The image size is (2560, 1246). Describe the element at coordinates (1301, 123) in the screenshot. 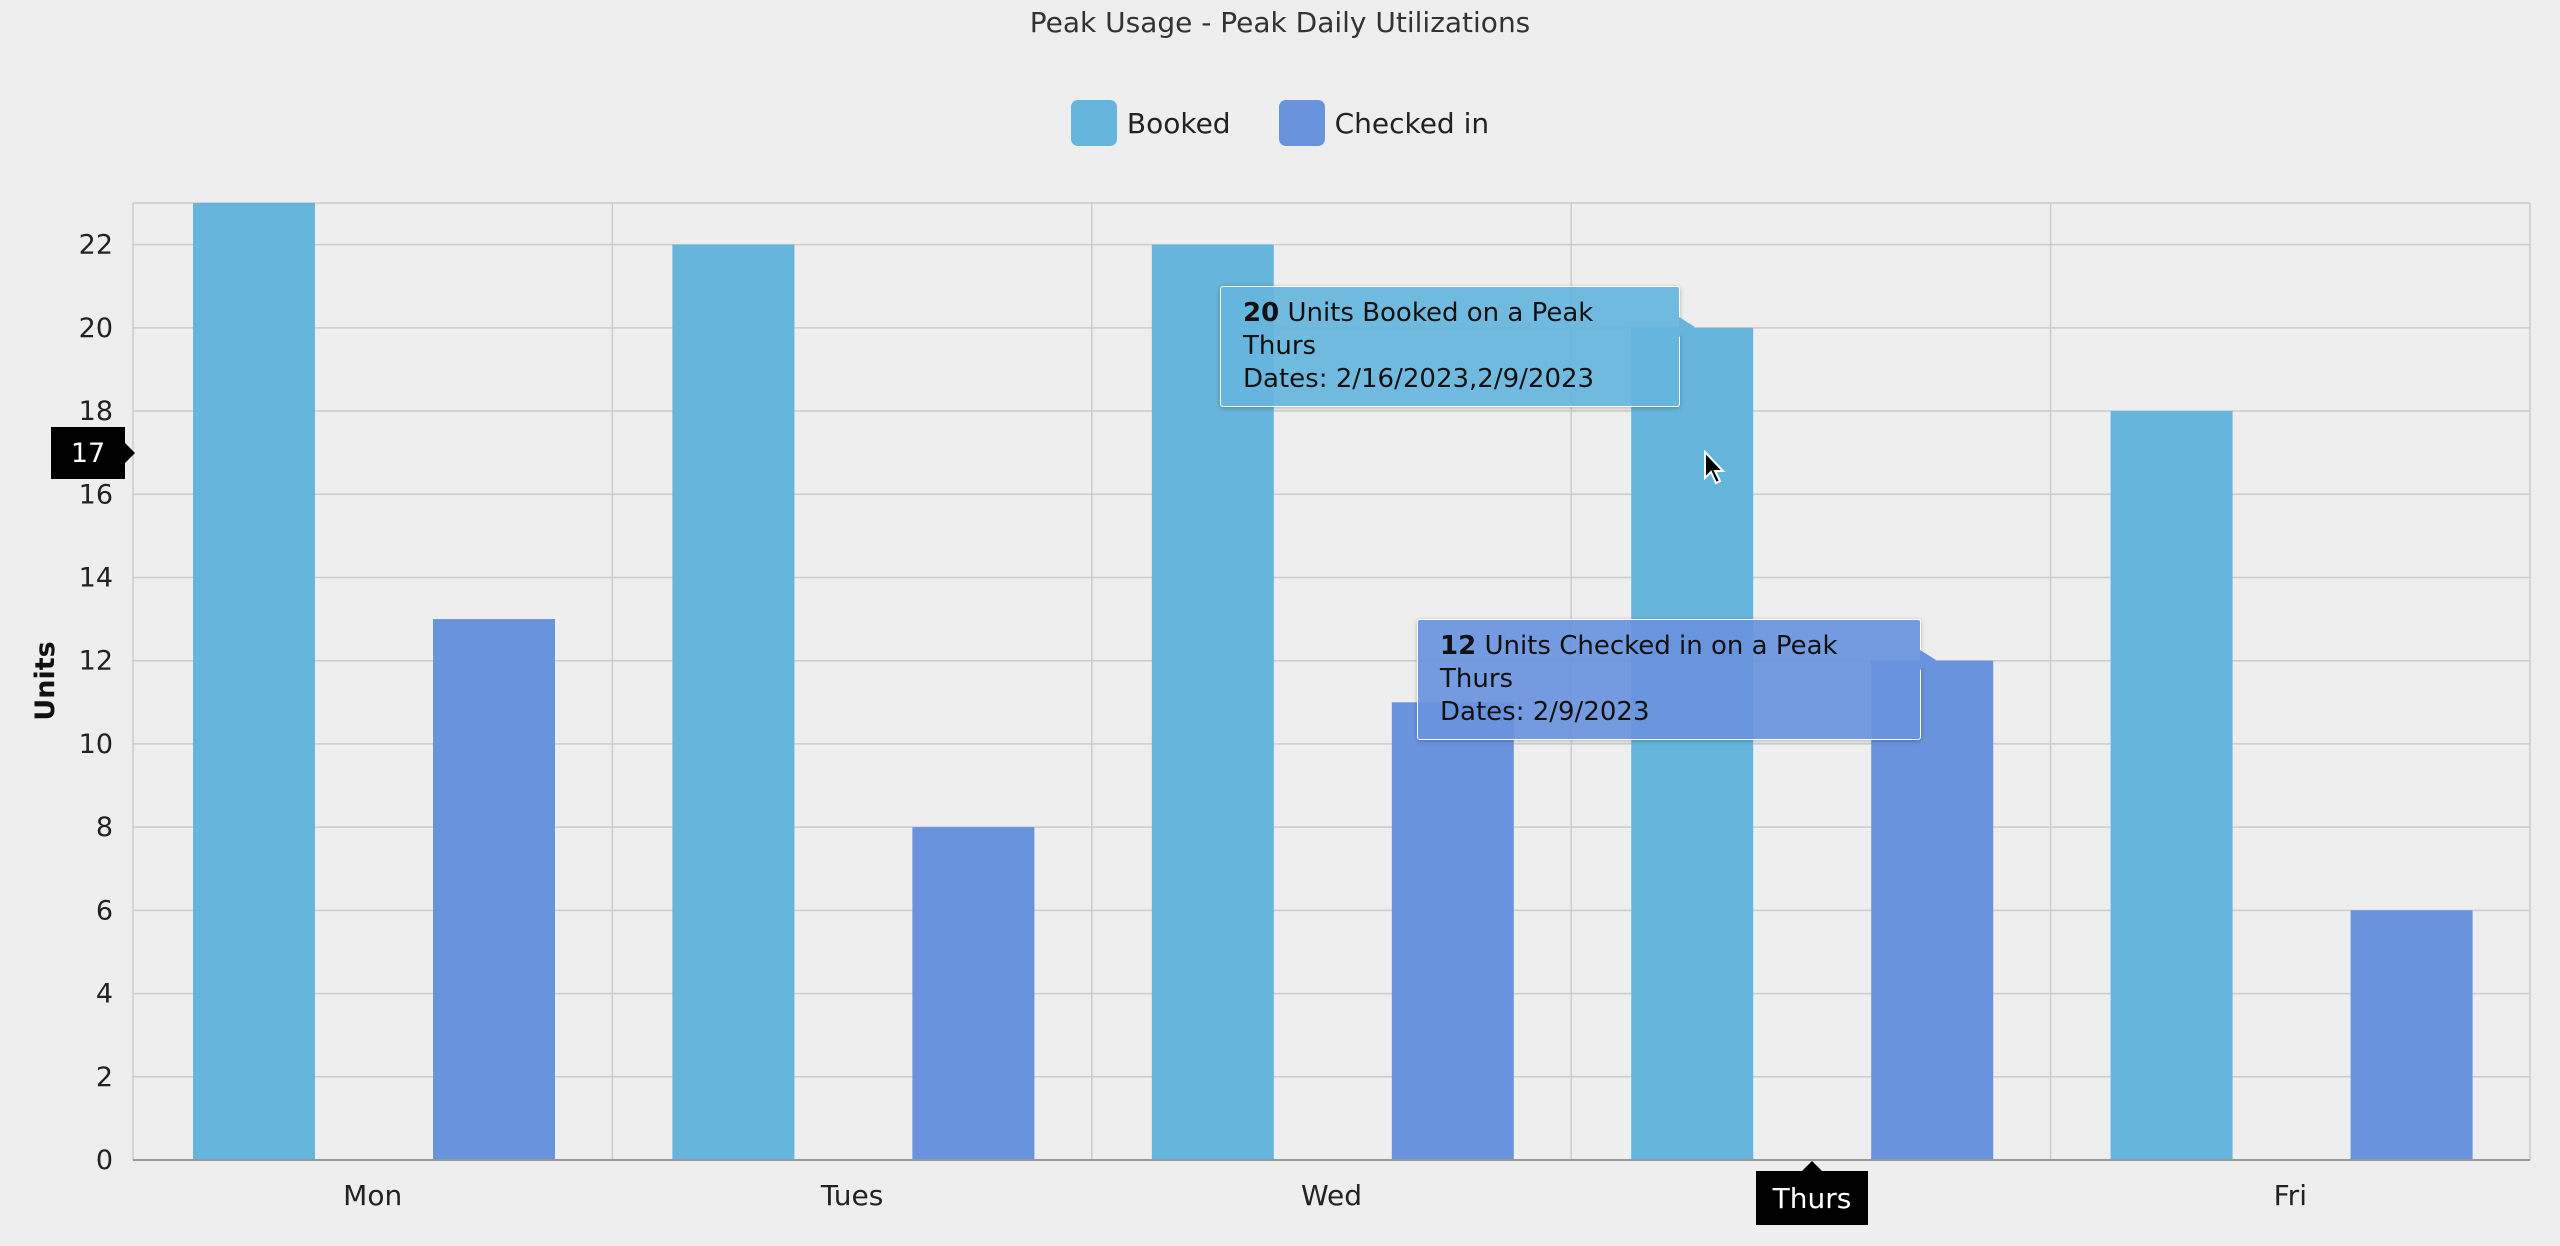

I see `legend-swatch-checked-in` at that location.